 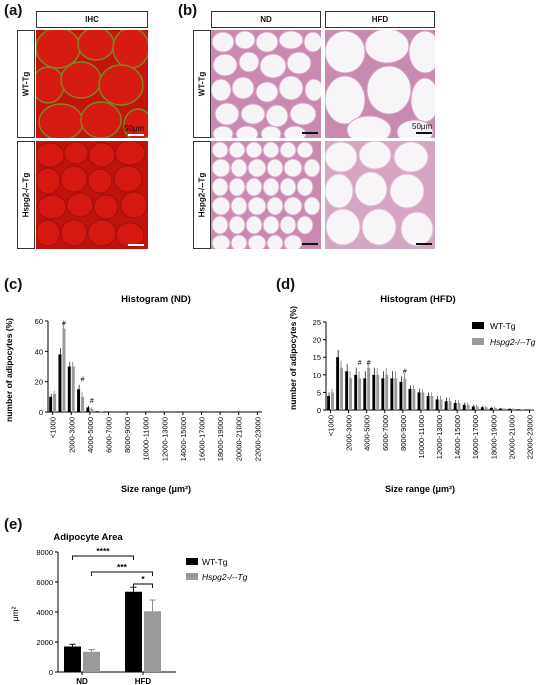 What do you see at coordinates (143, 579) in the screenshot?
I see `area-significance-label: *` at bounding box center [143, 579].